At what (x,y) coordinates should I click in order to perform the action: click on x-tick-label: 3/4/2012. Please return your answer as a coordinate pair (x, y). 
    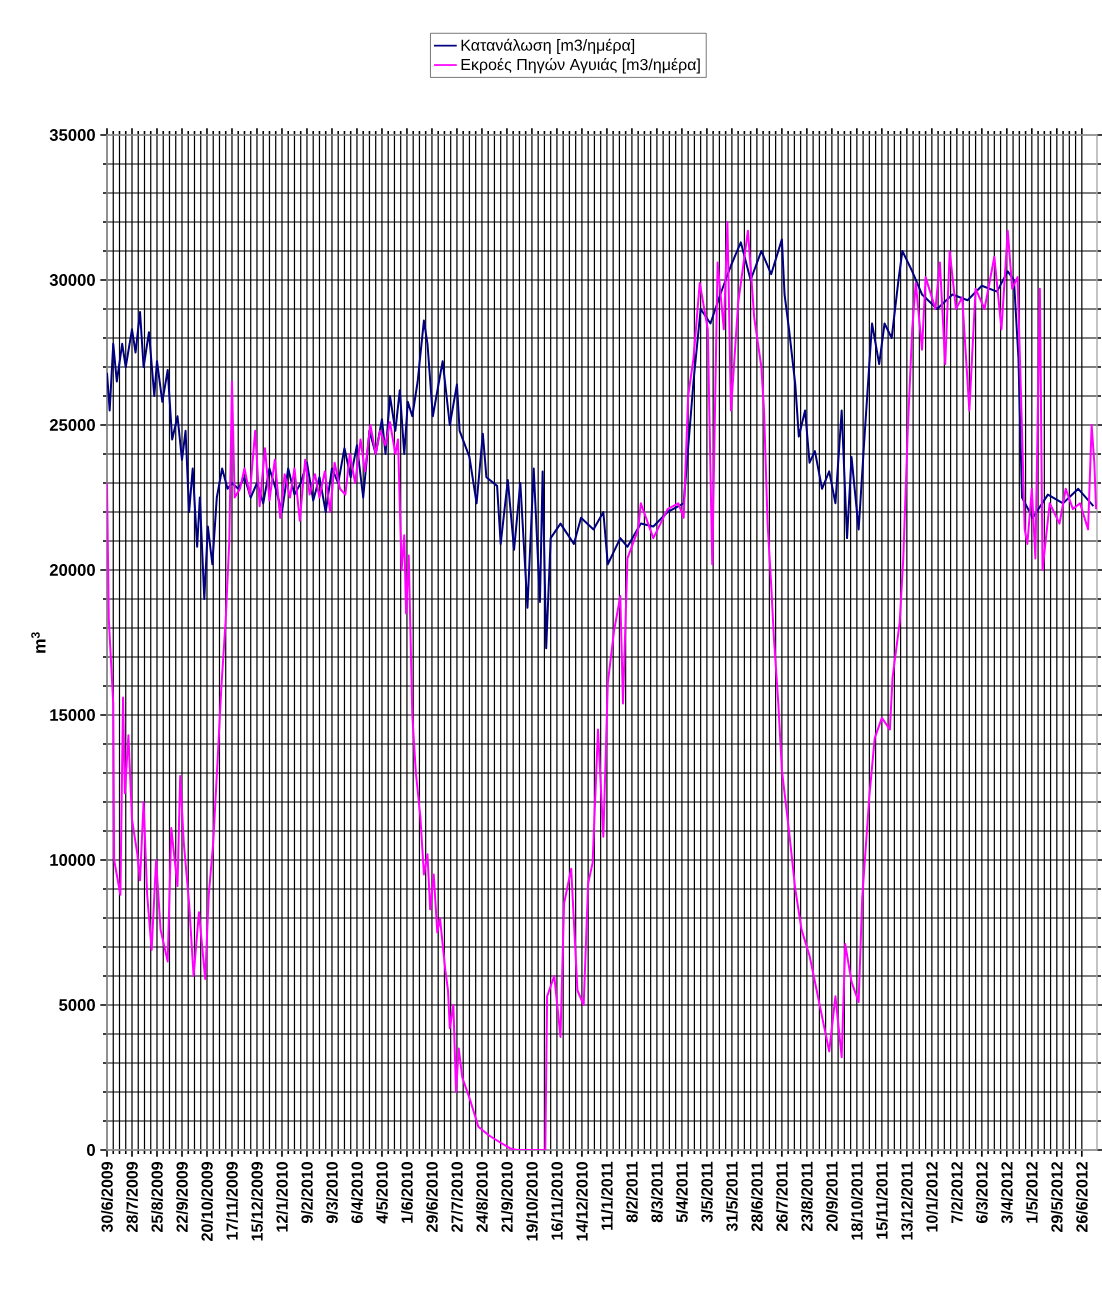
    Looking at the image, I should click on (1006, 1193).